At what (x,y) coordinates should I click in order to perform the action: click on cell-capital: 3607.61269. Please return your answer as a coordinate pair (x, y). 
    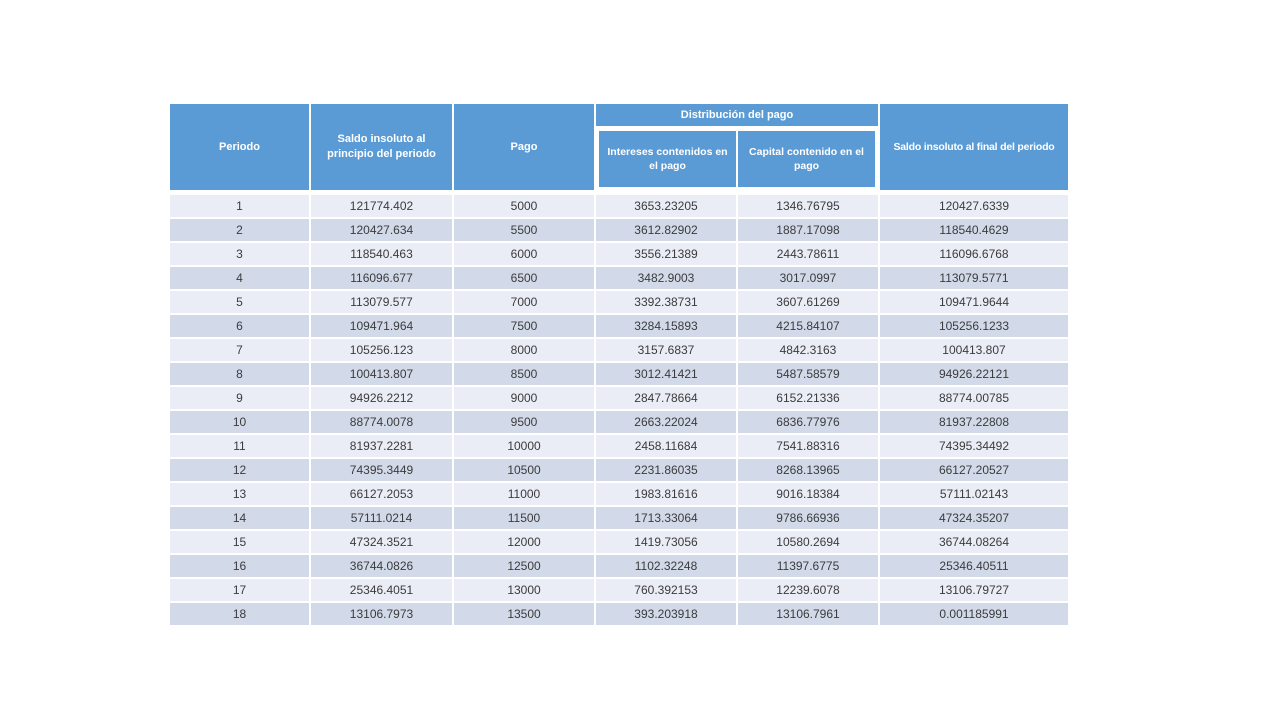
    Looking at the image, I should click on (808, 302).